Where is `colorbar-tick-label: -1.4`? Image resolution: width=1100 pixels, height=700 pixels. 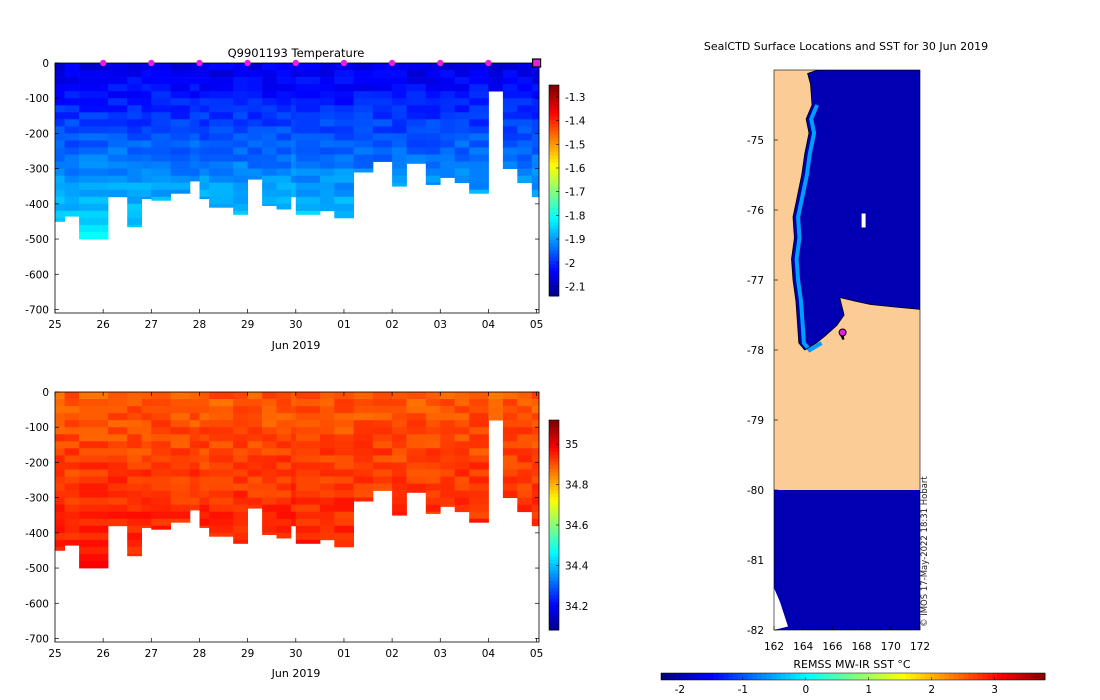
colorbar-tick-label: -1.4 is located at coordinates (575, 122).